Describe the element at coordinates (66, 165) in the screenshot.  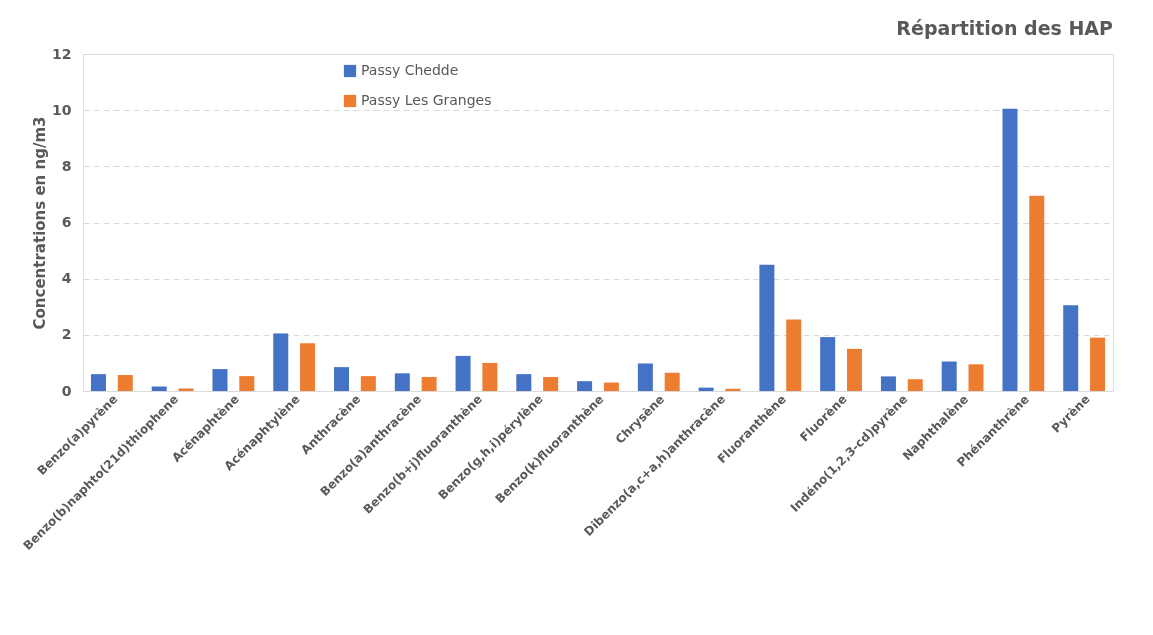
I see `y-tick-label: 8` at that location.